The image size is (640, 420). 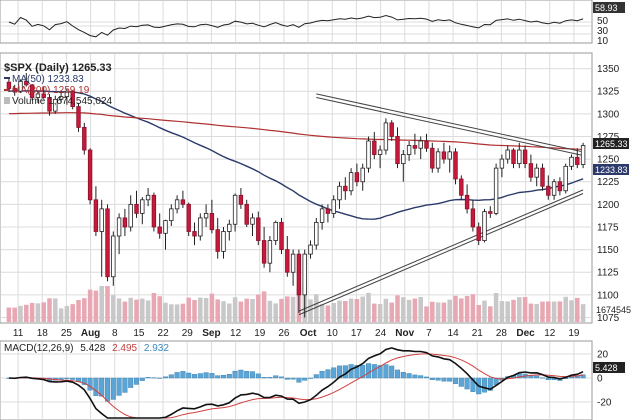 What do you see at coordinates (38, 348) in the screenshot?
I see `macd-label: MACD(12,26,9)` at bounding box center [38, 348].